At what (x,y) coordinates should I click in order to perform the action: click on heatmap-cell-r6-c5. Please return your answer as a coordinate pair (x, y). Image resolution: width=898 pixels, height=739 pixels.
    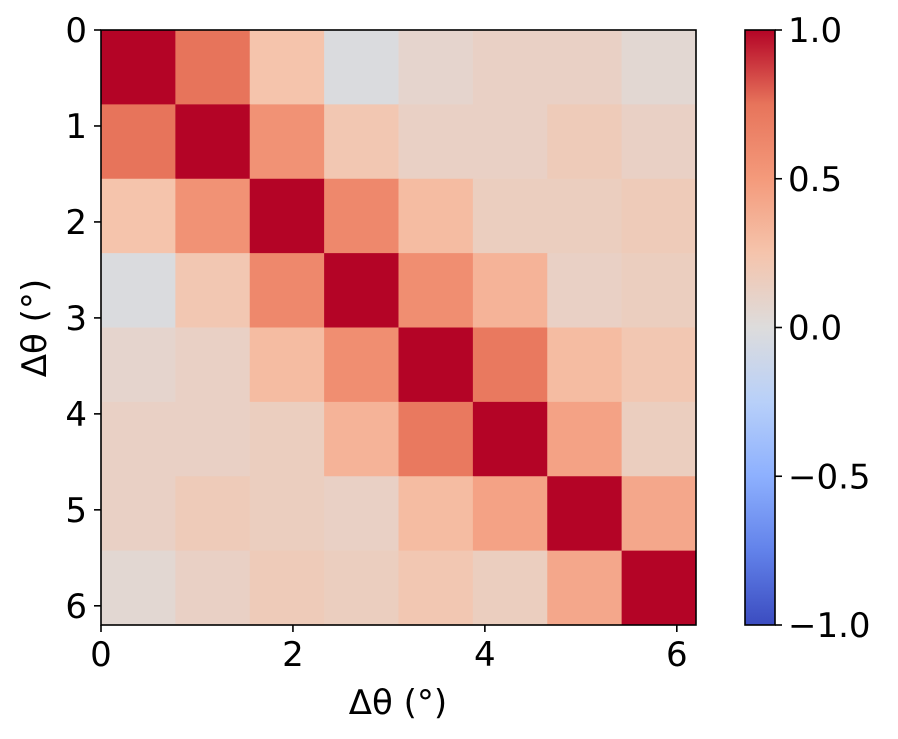
    Looking at the image, I should click on (510, 514).